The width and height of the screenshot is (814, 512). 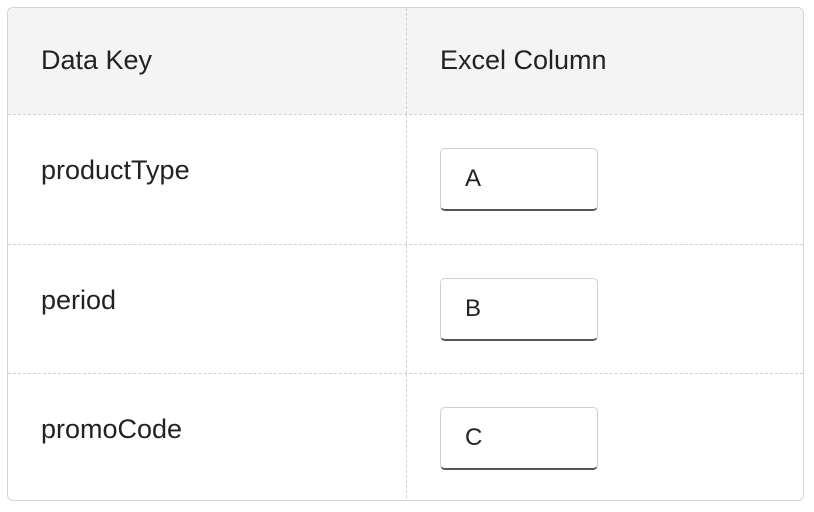 I want to click on header-data-key: Data Key, so click(x=207, y=61).